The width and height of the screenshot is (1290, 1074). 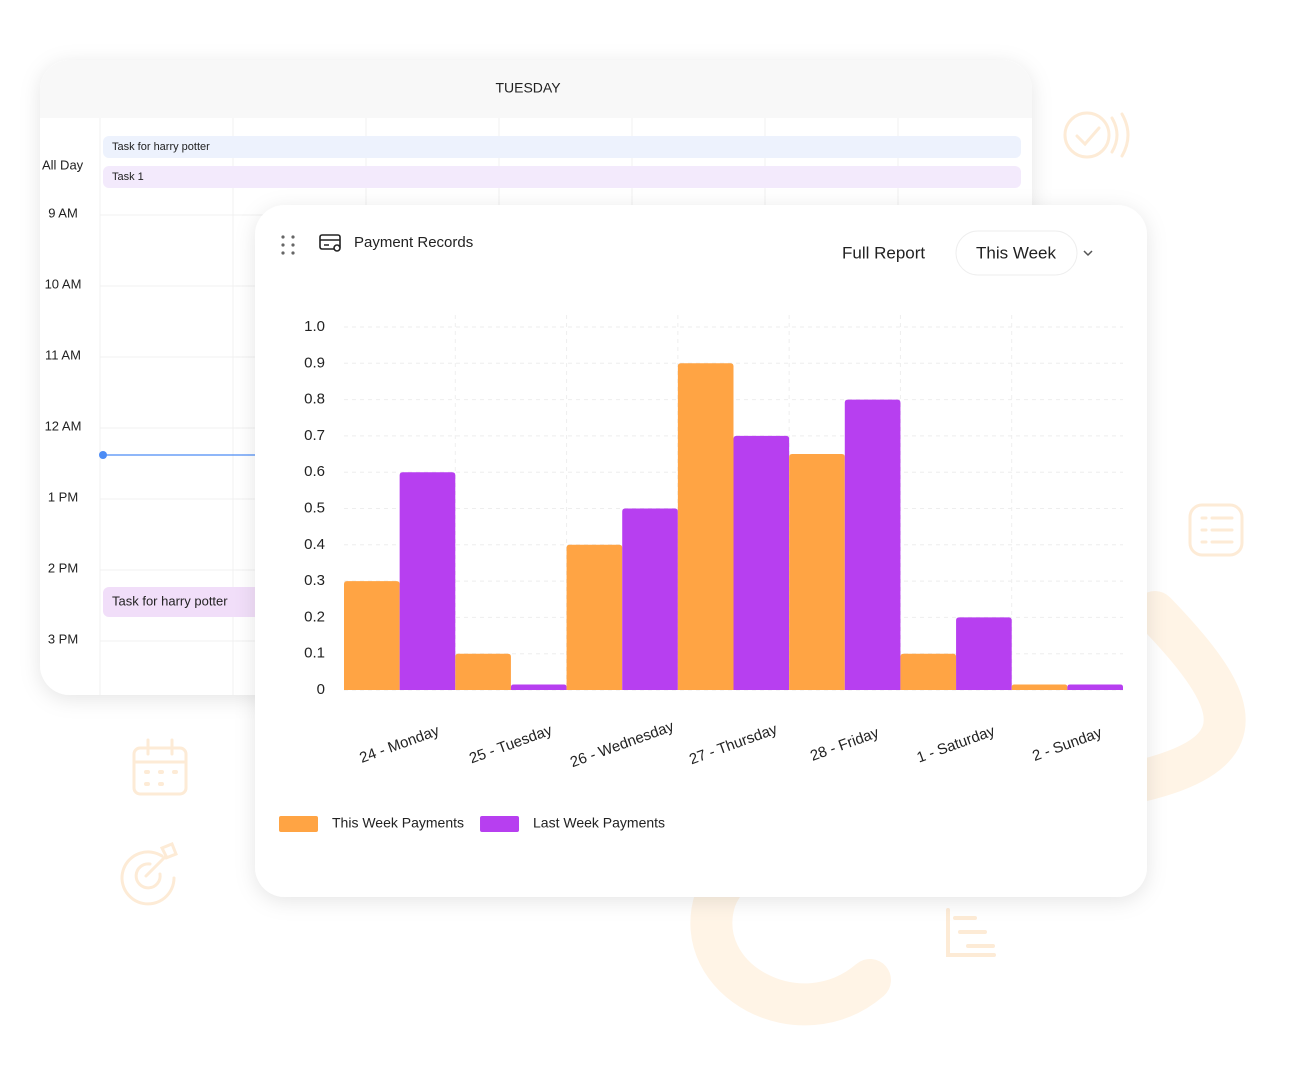 I want to click on y-tick-label: 0.1, so click(x=314, y=653).